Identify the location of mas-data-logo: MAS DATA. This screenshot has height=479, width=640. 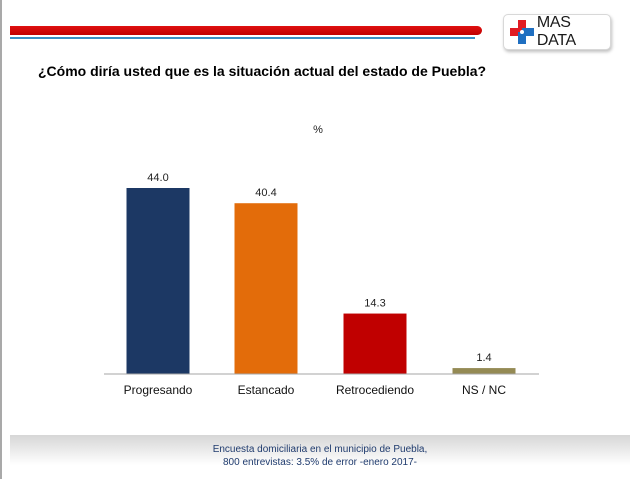
(557, 32).